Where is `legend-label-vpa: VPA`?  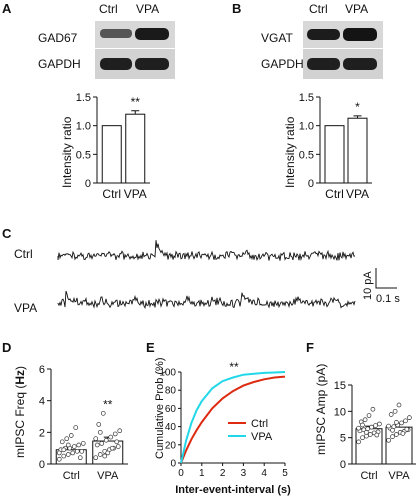
legend-label-vpa: VPA is located at coordinates (262, 437).